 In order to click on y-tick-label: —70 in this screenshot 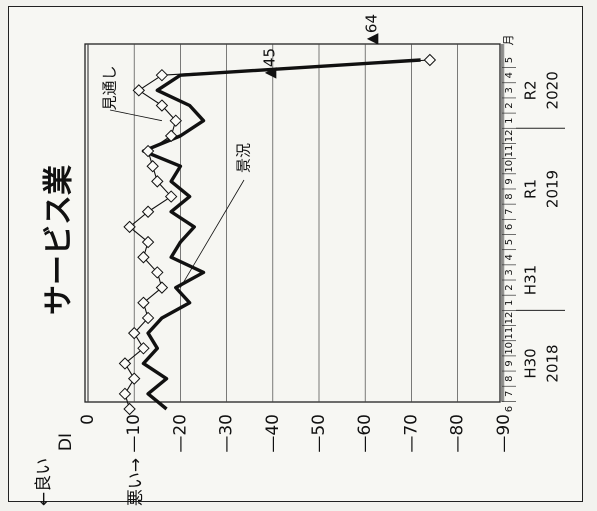, I will do `click(411, 433)`.